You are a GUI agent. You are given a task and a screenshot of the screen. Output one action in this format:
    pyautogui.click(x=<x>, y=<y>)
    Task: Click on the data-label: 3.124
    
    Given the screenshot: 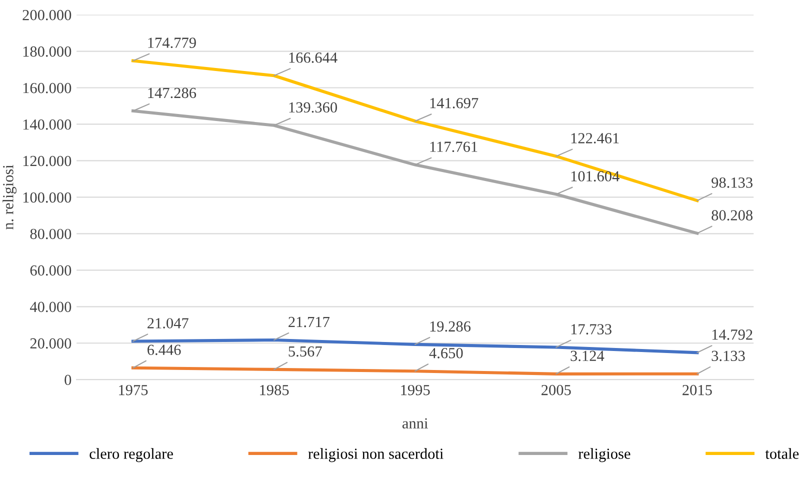 What is the action you would take?
    pyautogui.click(x=587, y=356)
    